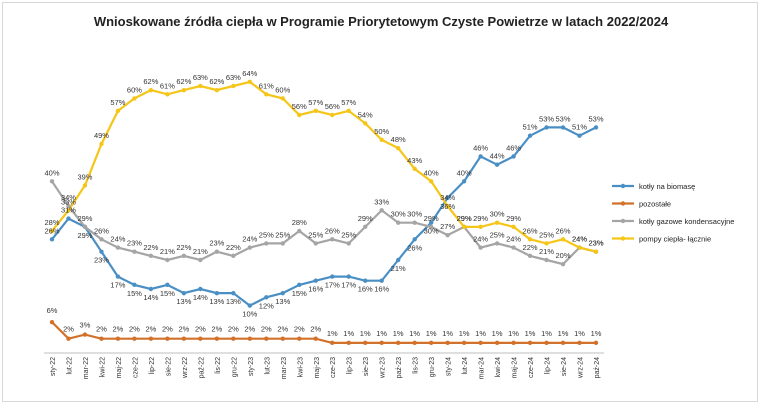 This screenshot has width=762, height=406. Describe the element at coordinates (266, 305) in the screenshot. I see `data-label: 12%` at that location.